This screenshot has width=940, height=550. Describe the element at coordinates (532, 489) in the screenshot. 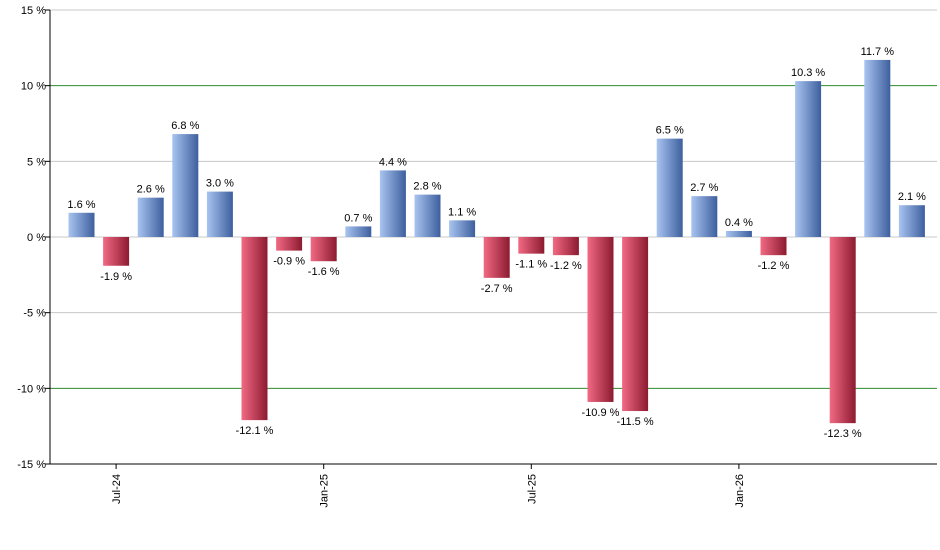

I see `x-tick-label: Jul-25` at that location.